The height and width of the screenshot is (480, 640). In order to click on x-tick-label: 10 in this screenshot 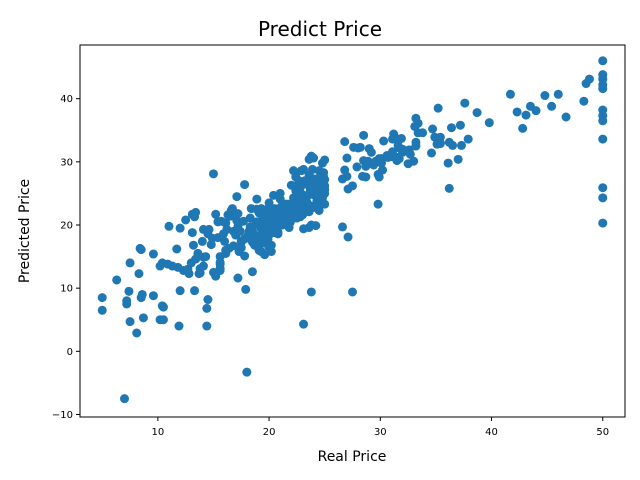, I will do `click(157, 432)`.